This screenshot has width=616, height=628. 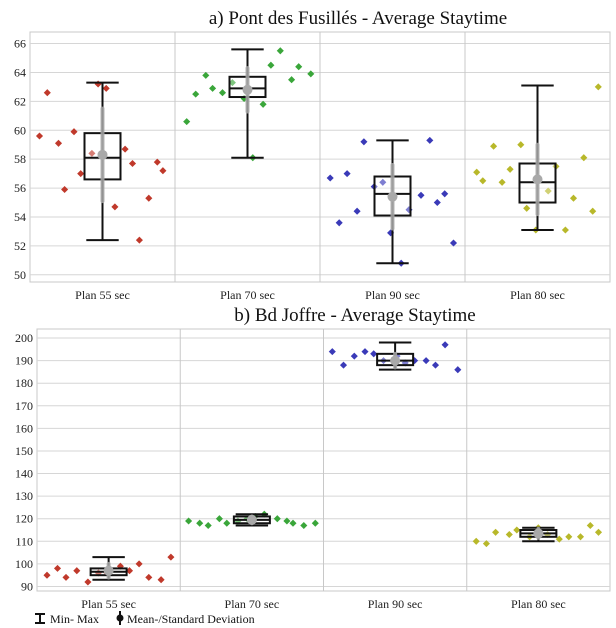 I want to click on y-tick-label: 58, so click(x=20, y=159).